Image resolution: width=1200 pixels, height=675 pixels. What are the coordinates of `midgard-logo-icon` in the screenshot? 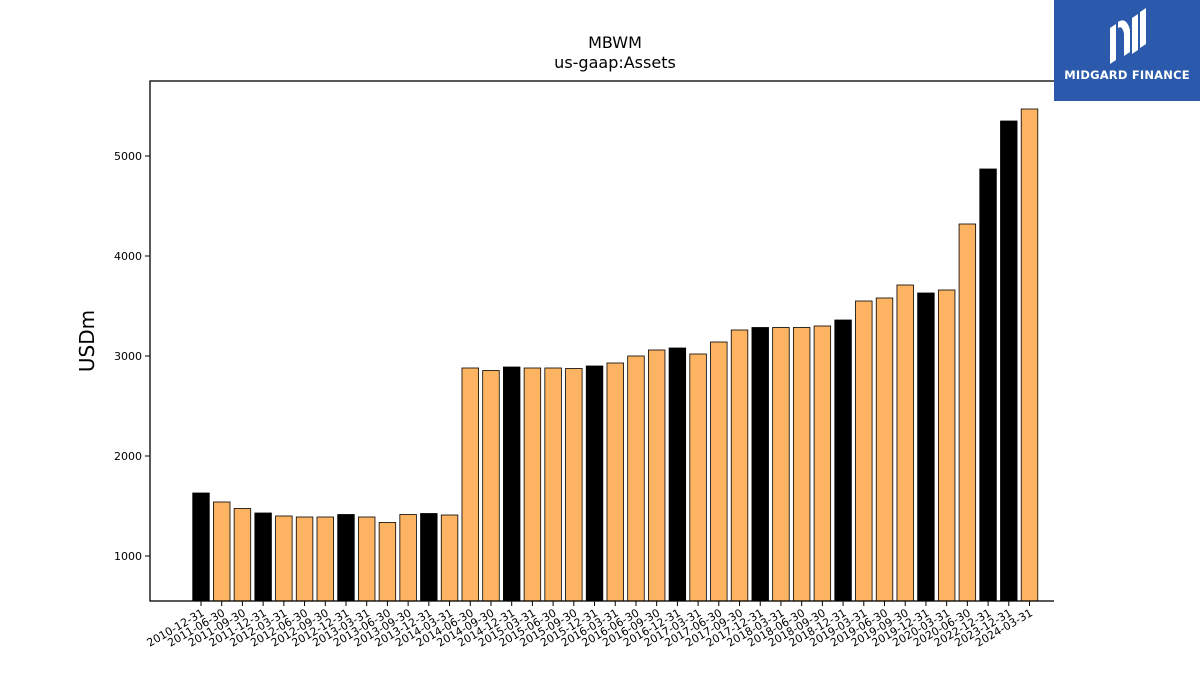 It's located at (1128, 36).